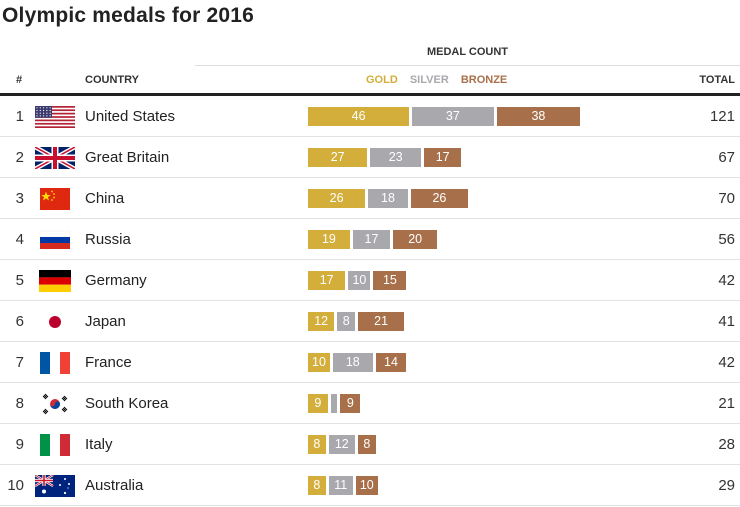 The image size is (740, 507). What do you see at coordinates (55, 363) in the screenshot?
I see `fr-flag-icon` at bounding box center [55, 363].